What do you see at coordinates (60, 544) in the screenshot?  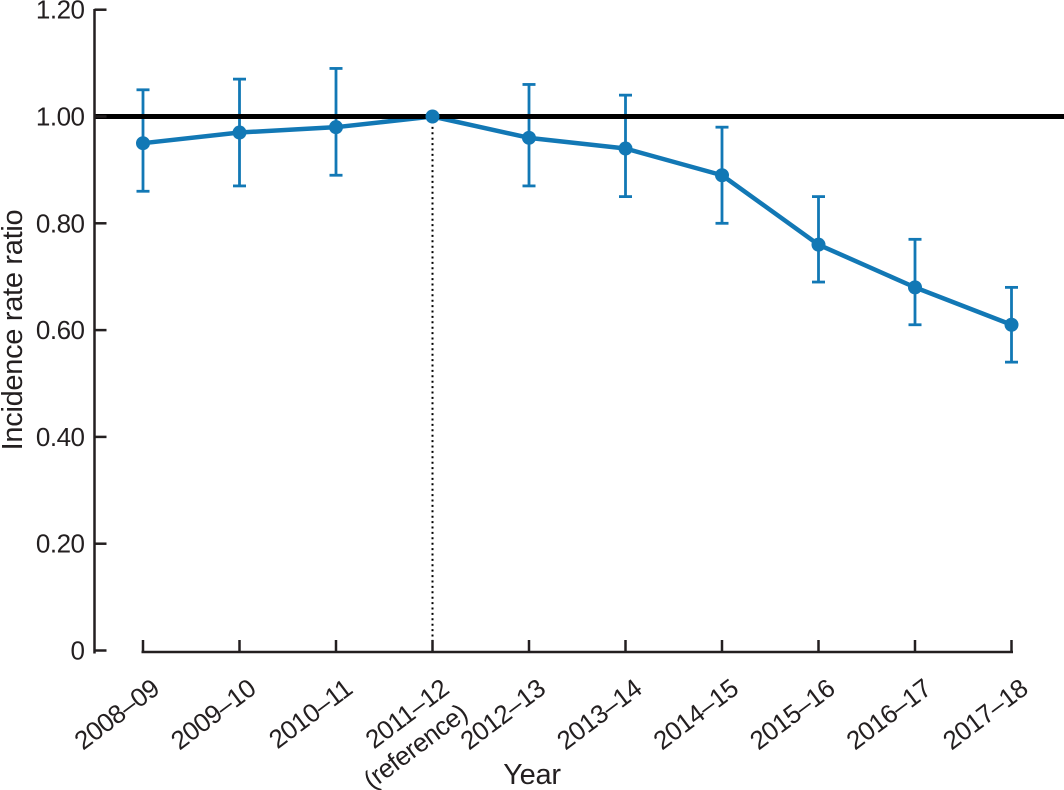 I see `y-tick-label: 0.20` at bounding box center [60, 544].